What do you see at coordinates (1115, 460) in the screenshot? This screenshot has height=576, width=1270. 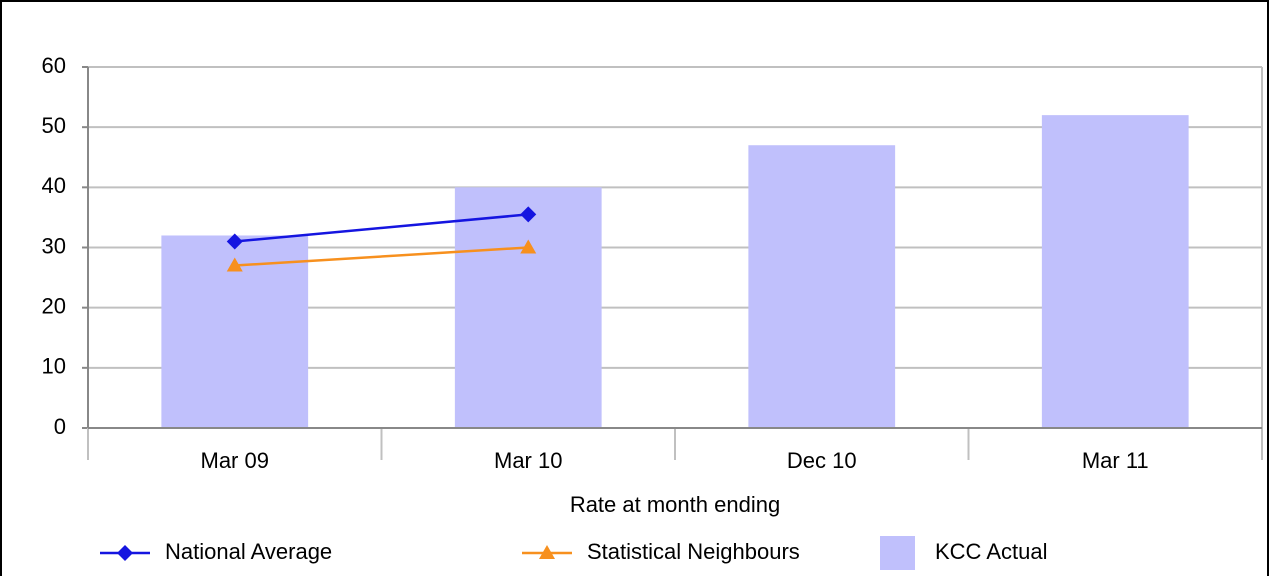 I see `x-tick-label: Mar 11` at bounding box center [1115, 460].